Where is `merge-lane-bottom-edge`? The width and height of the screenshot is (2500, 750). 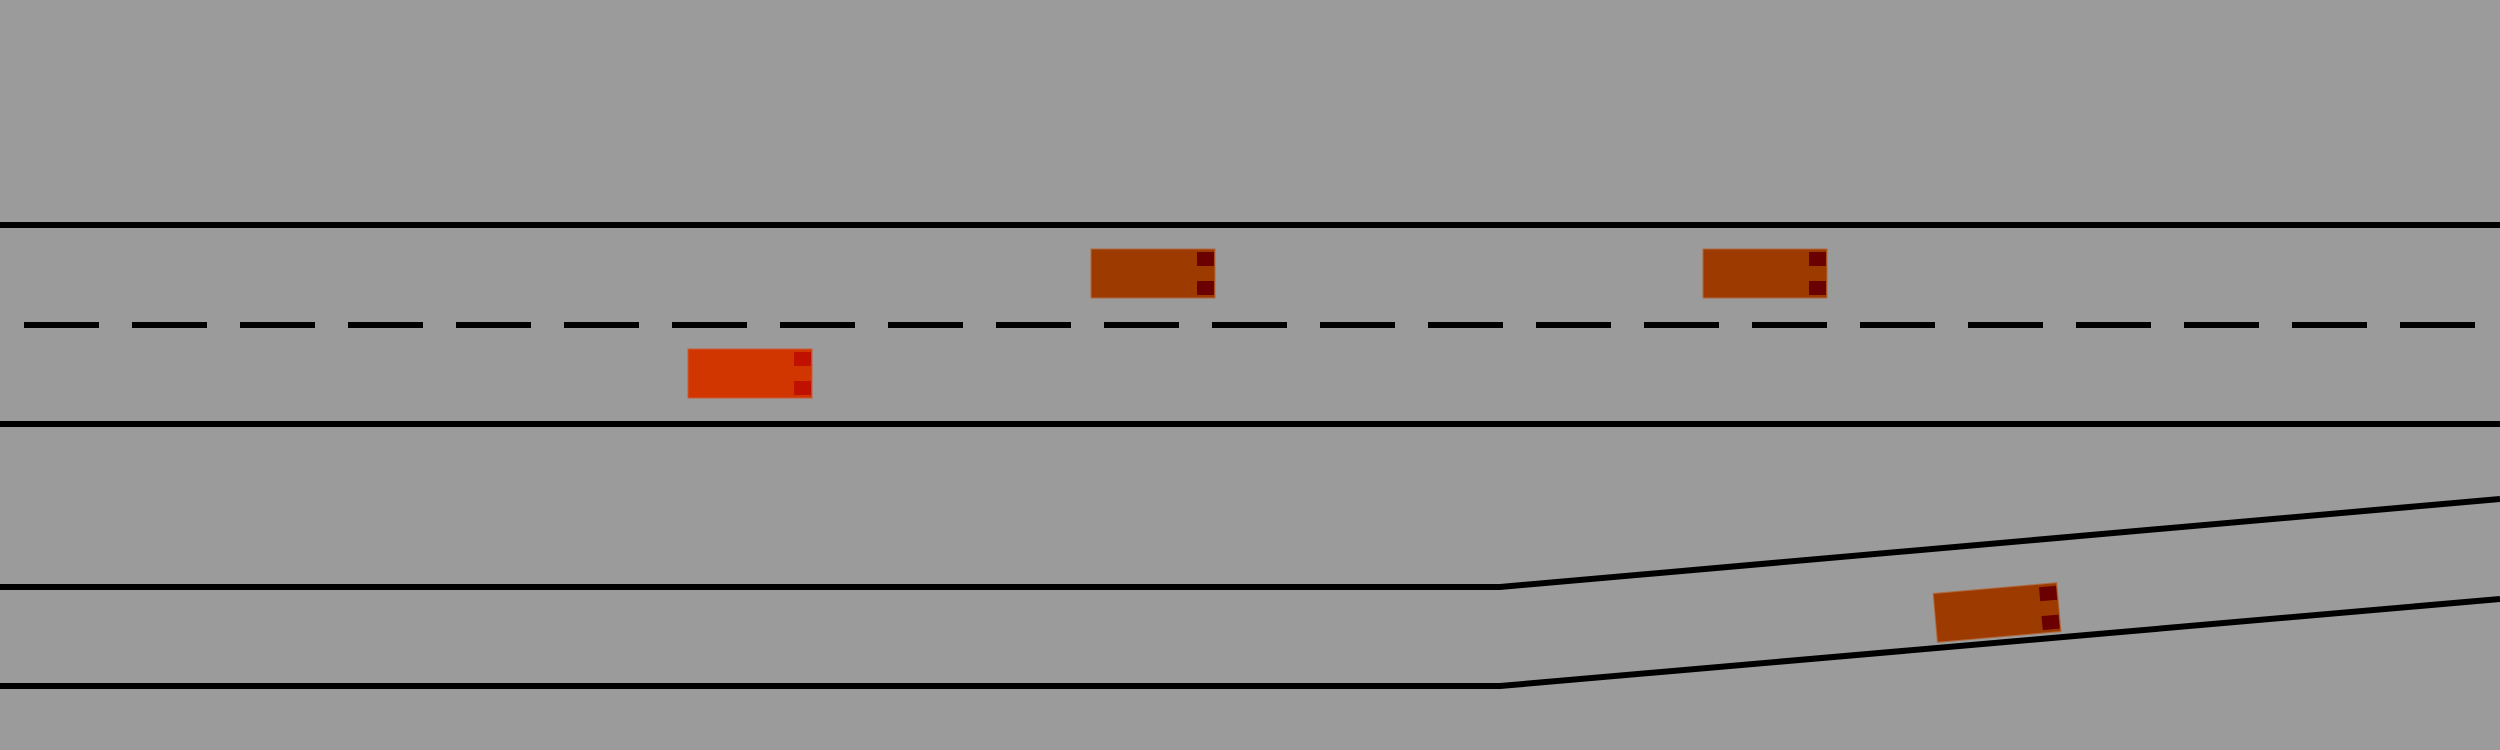
merge-lane-bottom-edge is located at coordinates (1250, 642).